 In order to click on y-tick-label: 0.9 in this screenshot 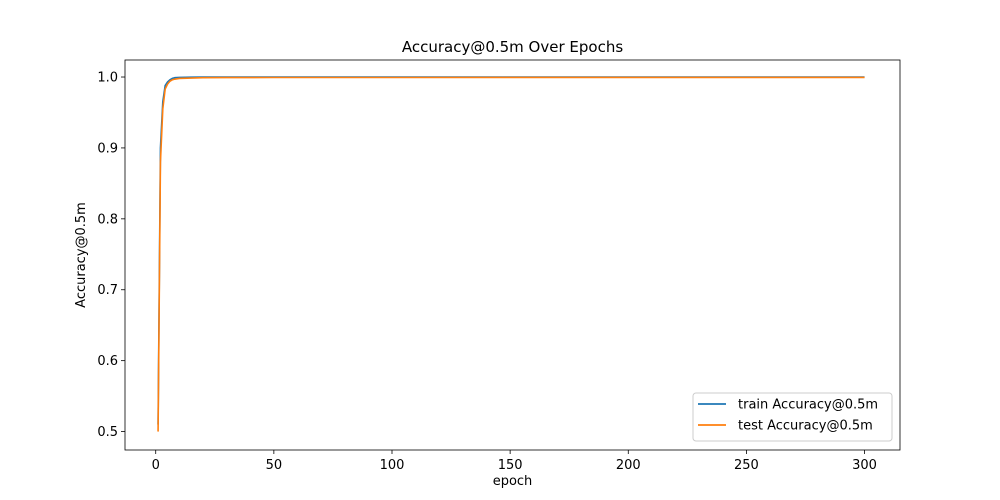, I will do `click(107, 148)`.